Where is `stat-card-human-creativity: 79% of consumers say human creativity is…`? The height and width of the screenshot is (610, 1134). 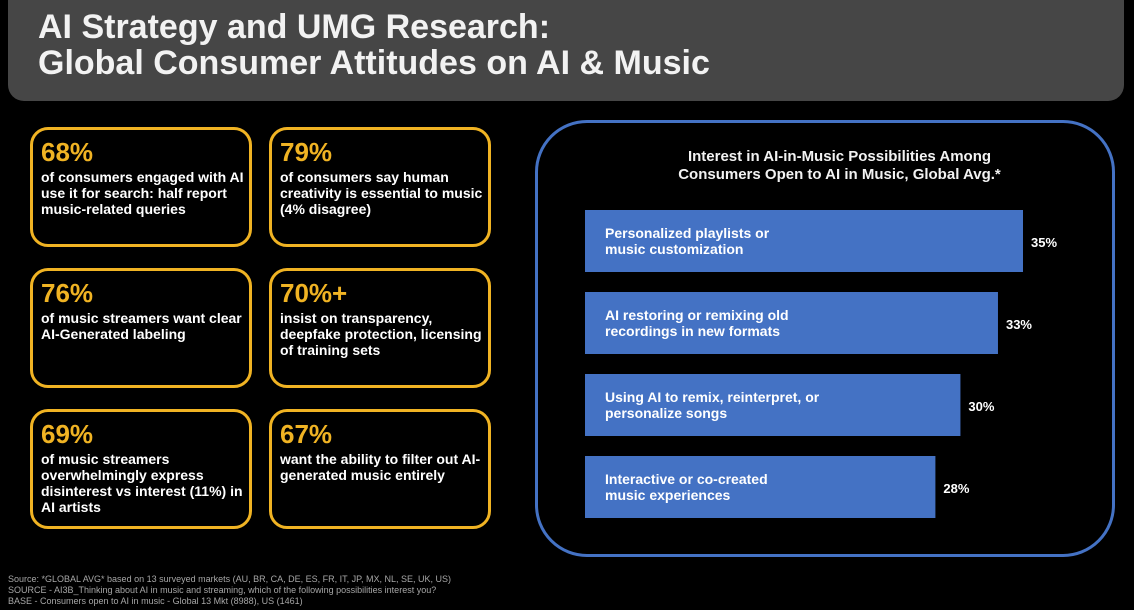 stat-card-human-creativity: 79% of consumers say human creativity is… is located at coordinates (380, 187).